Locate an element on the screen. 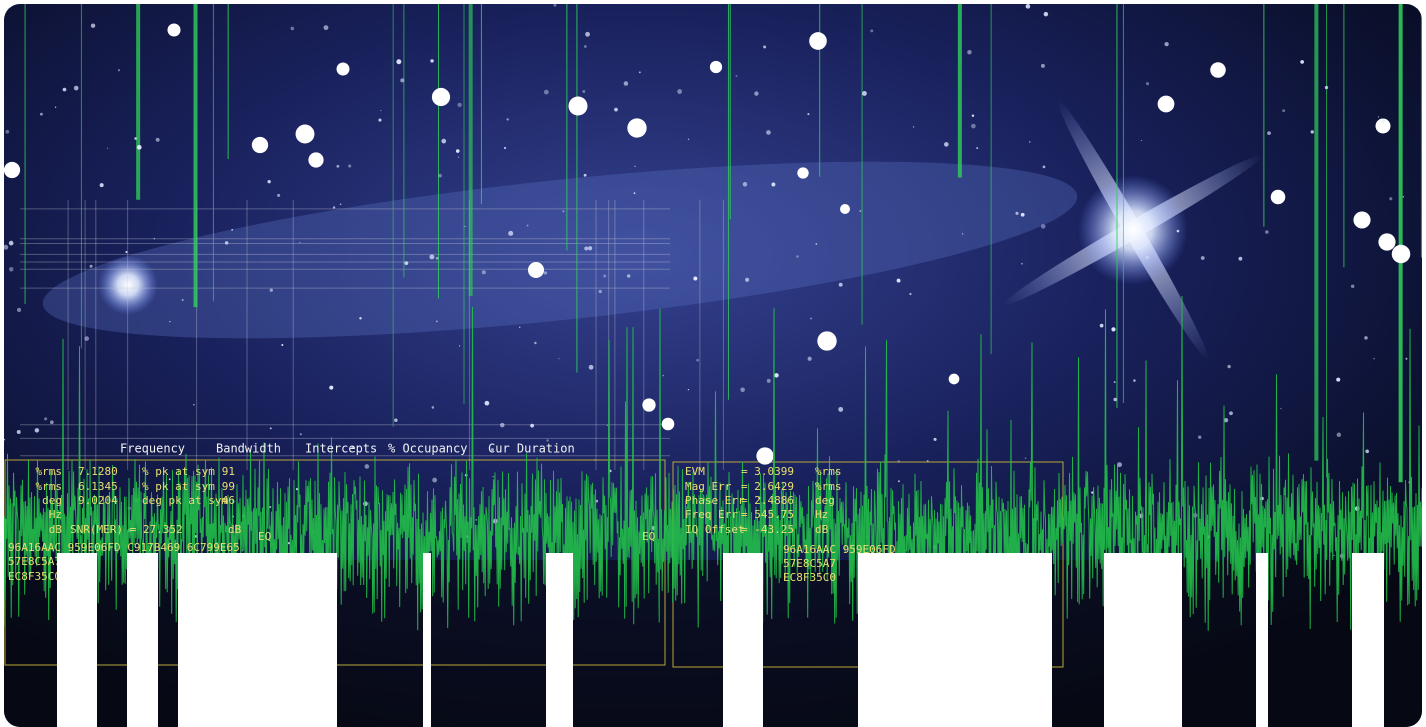 Image resolution: width=1426 pixels, height=727 pixels. panel-value: SNR(MER) = 27.352 is located at coordinates (126, 529).